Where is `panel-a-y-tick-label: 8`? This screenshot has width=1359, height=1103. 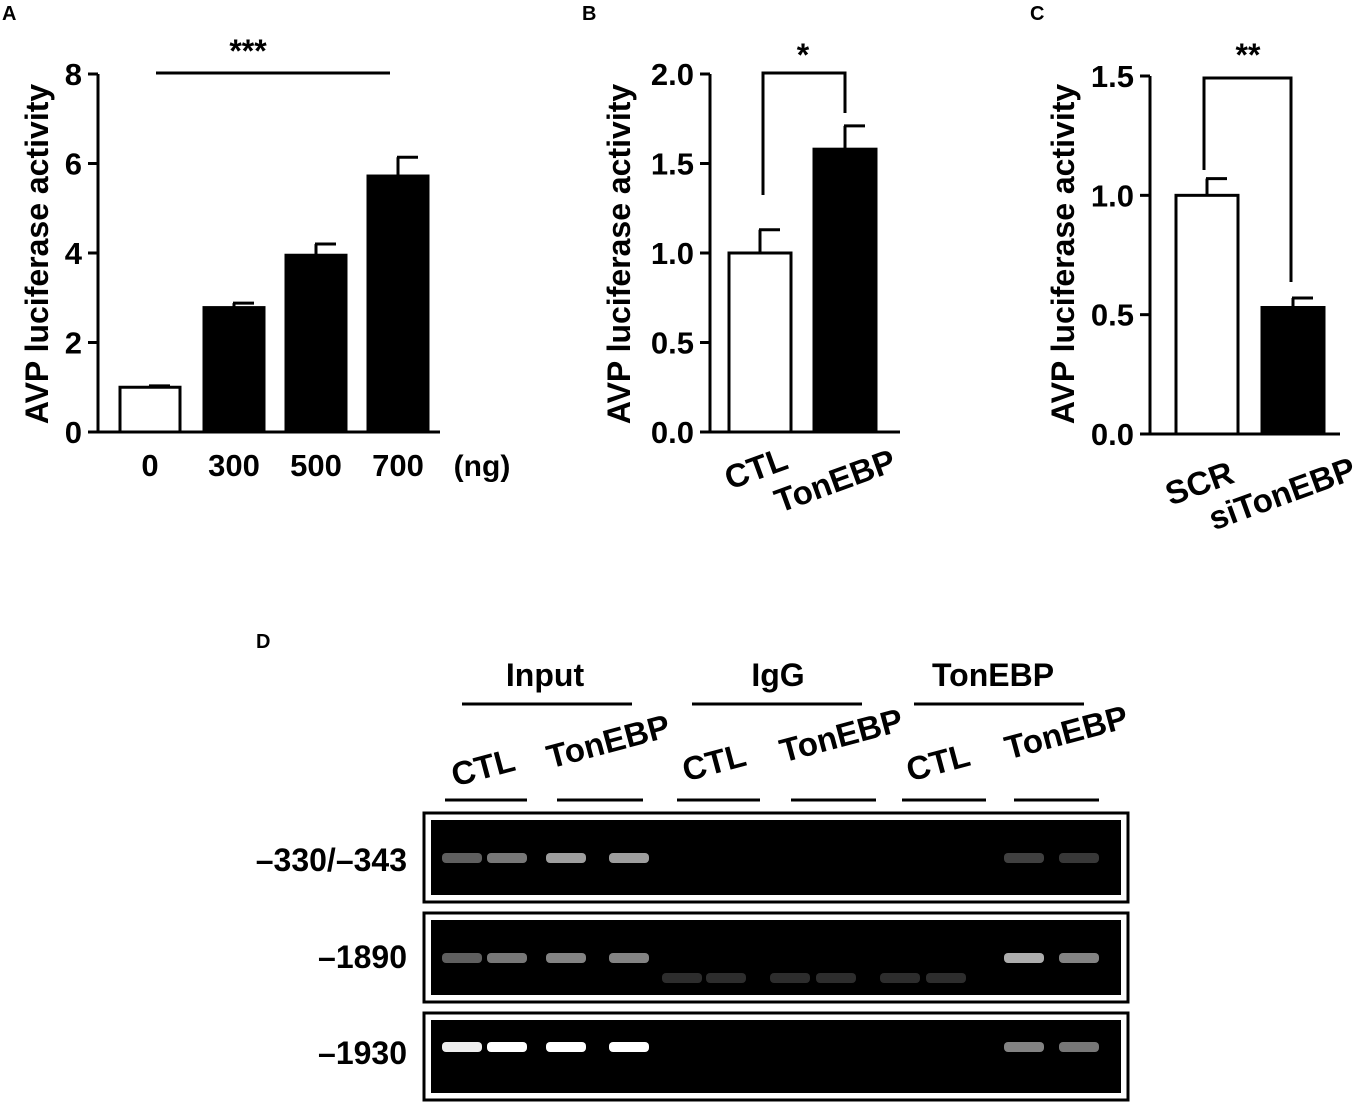
panel-a-y-tick-label: 8 is located at coordinates (73, 74).